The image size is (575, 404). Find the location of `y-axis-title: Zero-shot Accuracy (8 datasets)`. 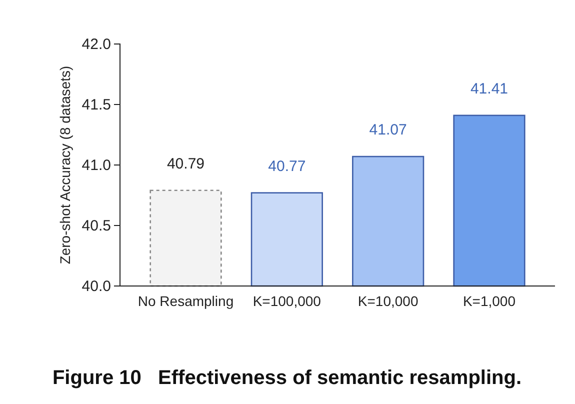

y-axis-title: Zero-shot Accuracy (8 datasets) is located at coordinates (65, 165).